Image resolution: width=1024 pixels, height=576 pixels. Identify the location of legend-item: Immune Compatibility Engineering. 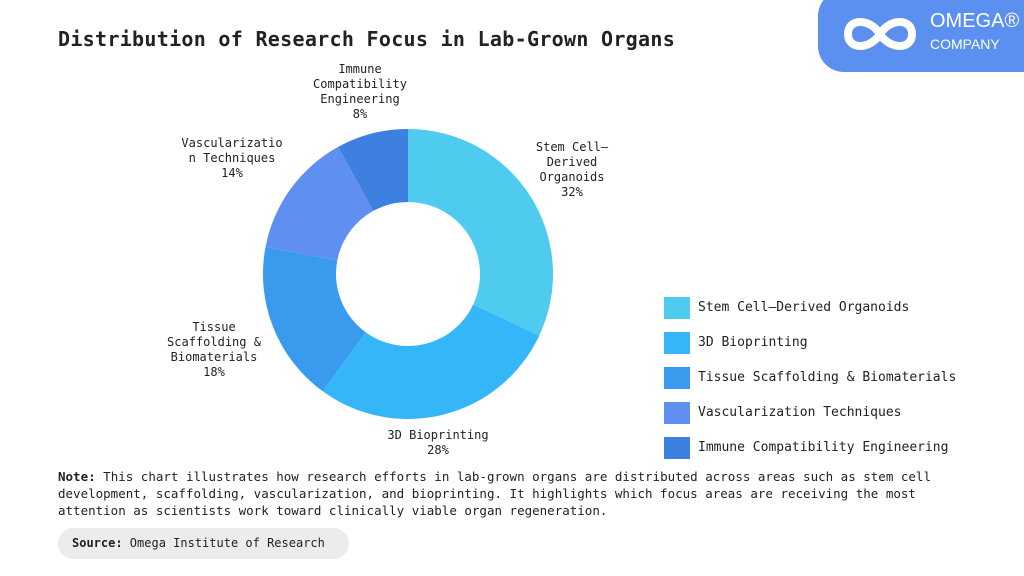
(810, 447).